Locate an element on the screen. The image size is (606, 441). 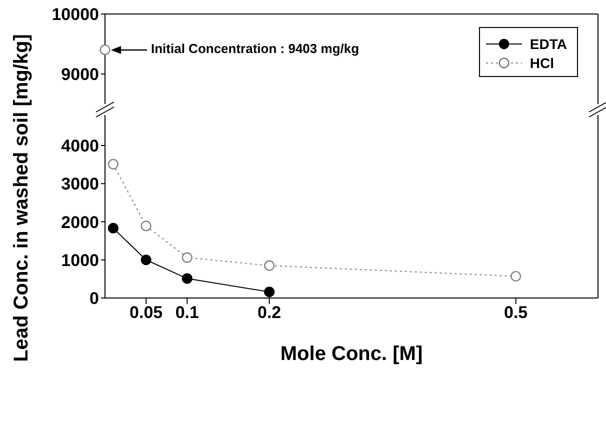
y-tick-label: 10000 is located at coordinates (75, 14).